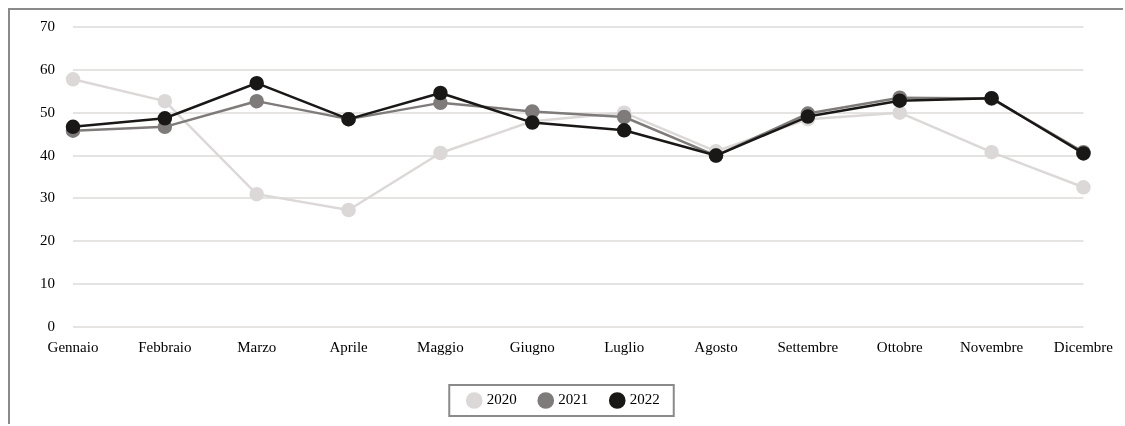 The image size is (1125, 426). Describe the element at coordinates (501, 399) in the screenshot. I see `legend-label: 2020` at that location.